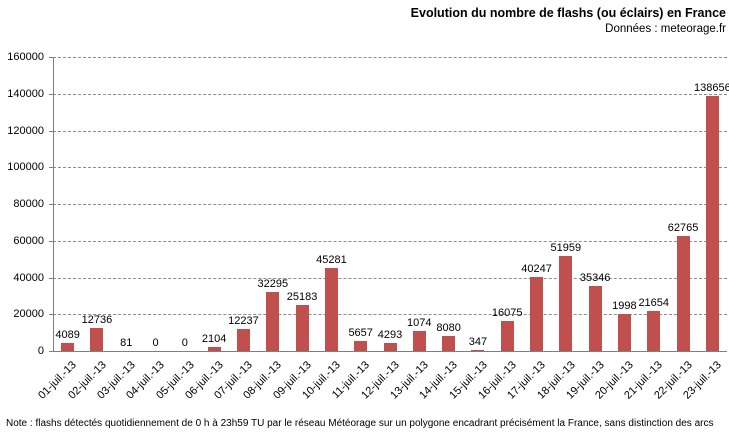 This screenshot has width=729, height=434. Describe the element at coordinates (28, 204) in the screenshot. I see `y-axis-label: 80000` at that location.